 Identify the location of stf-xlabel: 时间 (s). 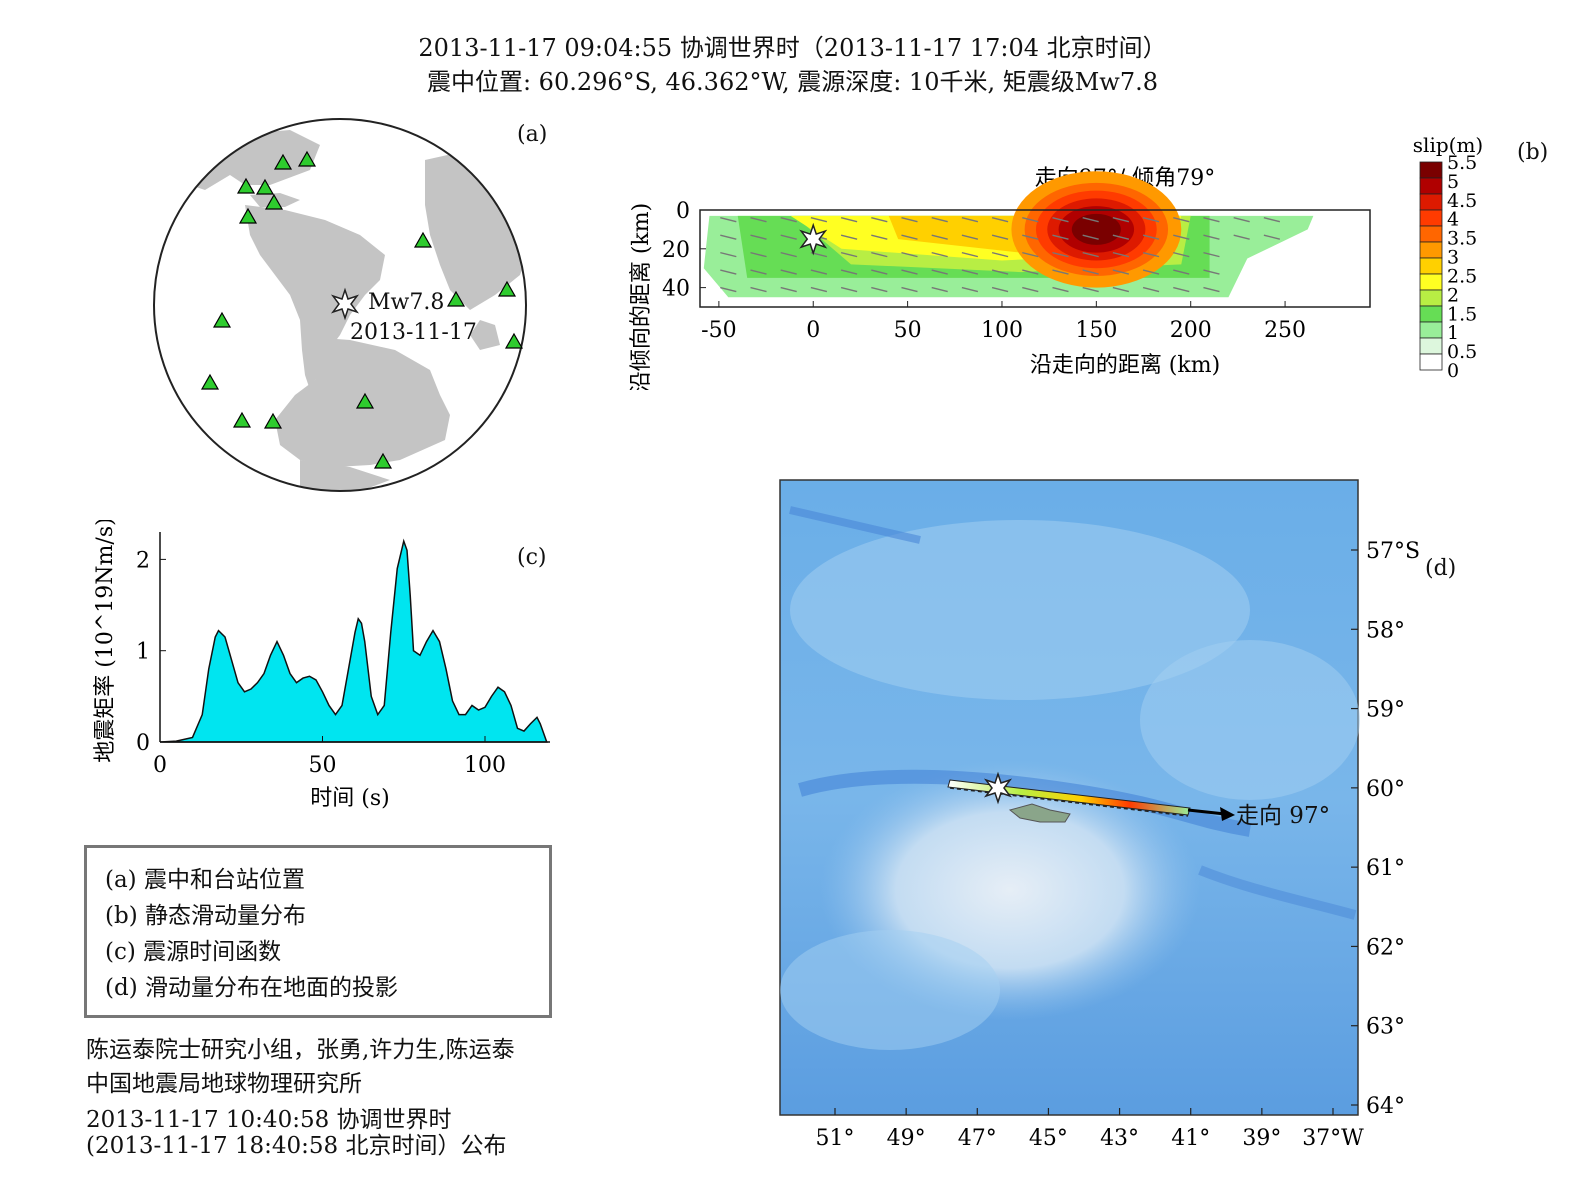
(349, 798).